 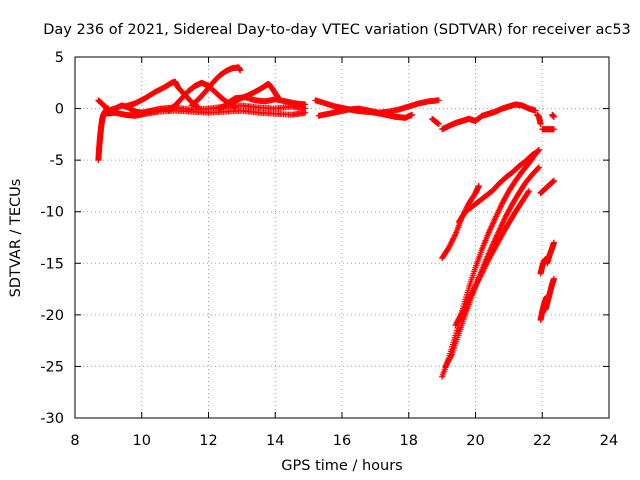 What do you see at coordinates (52, 213) in the screenshot?
I see `y-tick-label: -10` at bounding box center [52, 213].